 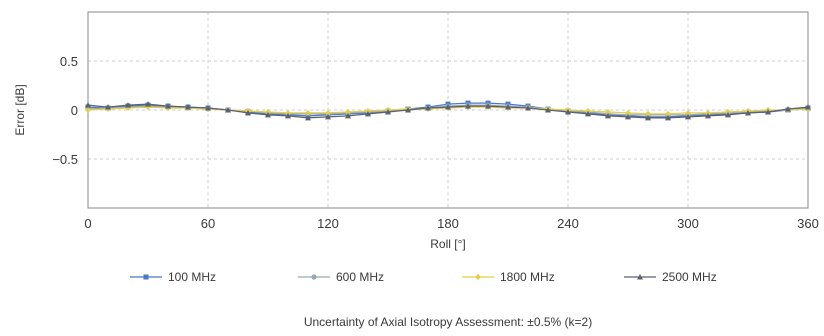 I want to click on series-layer, so click(x=448, y=110).